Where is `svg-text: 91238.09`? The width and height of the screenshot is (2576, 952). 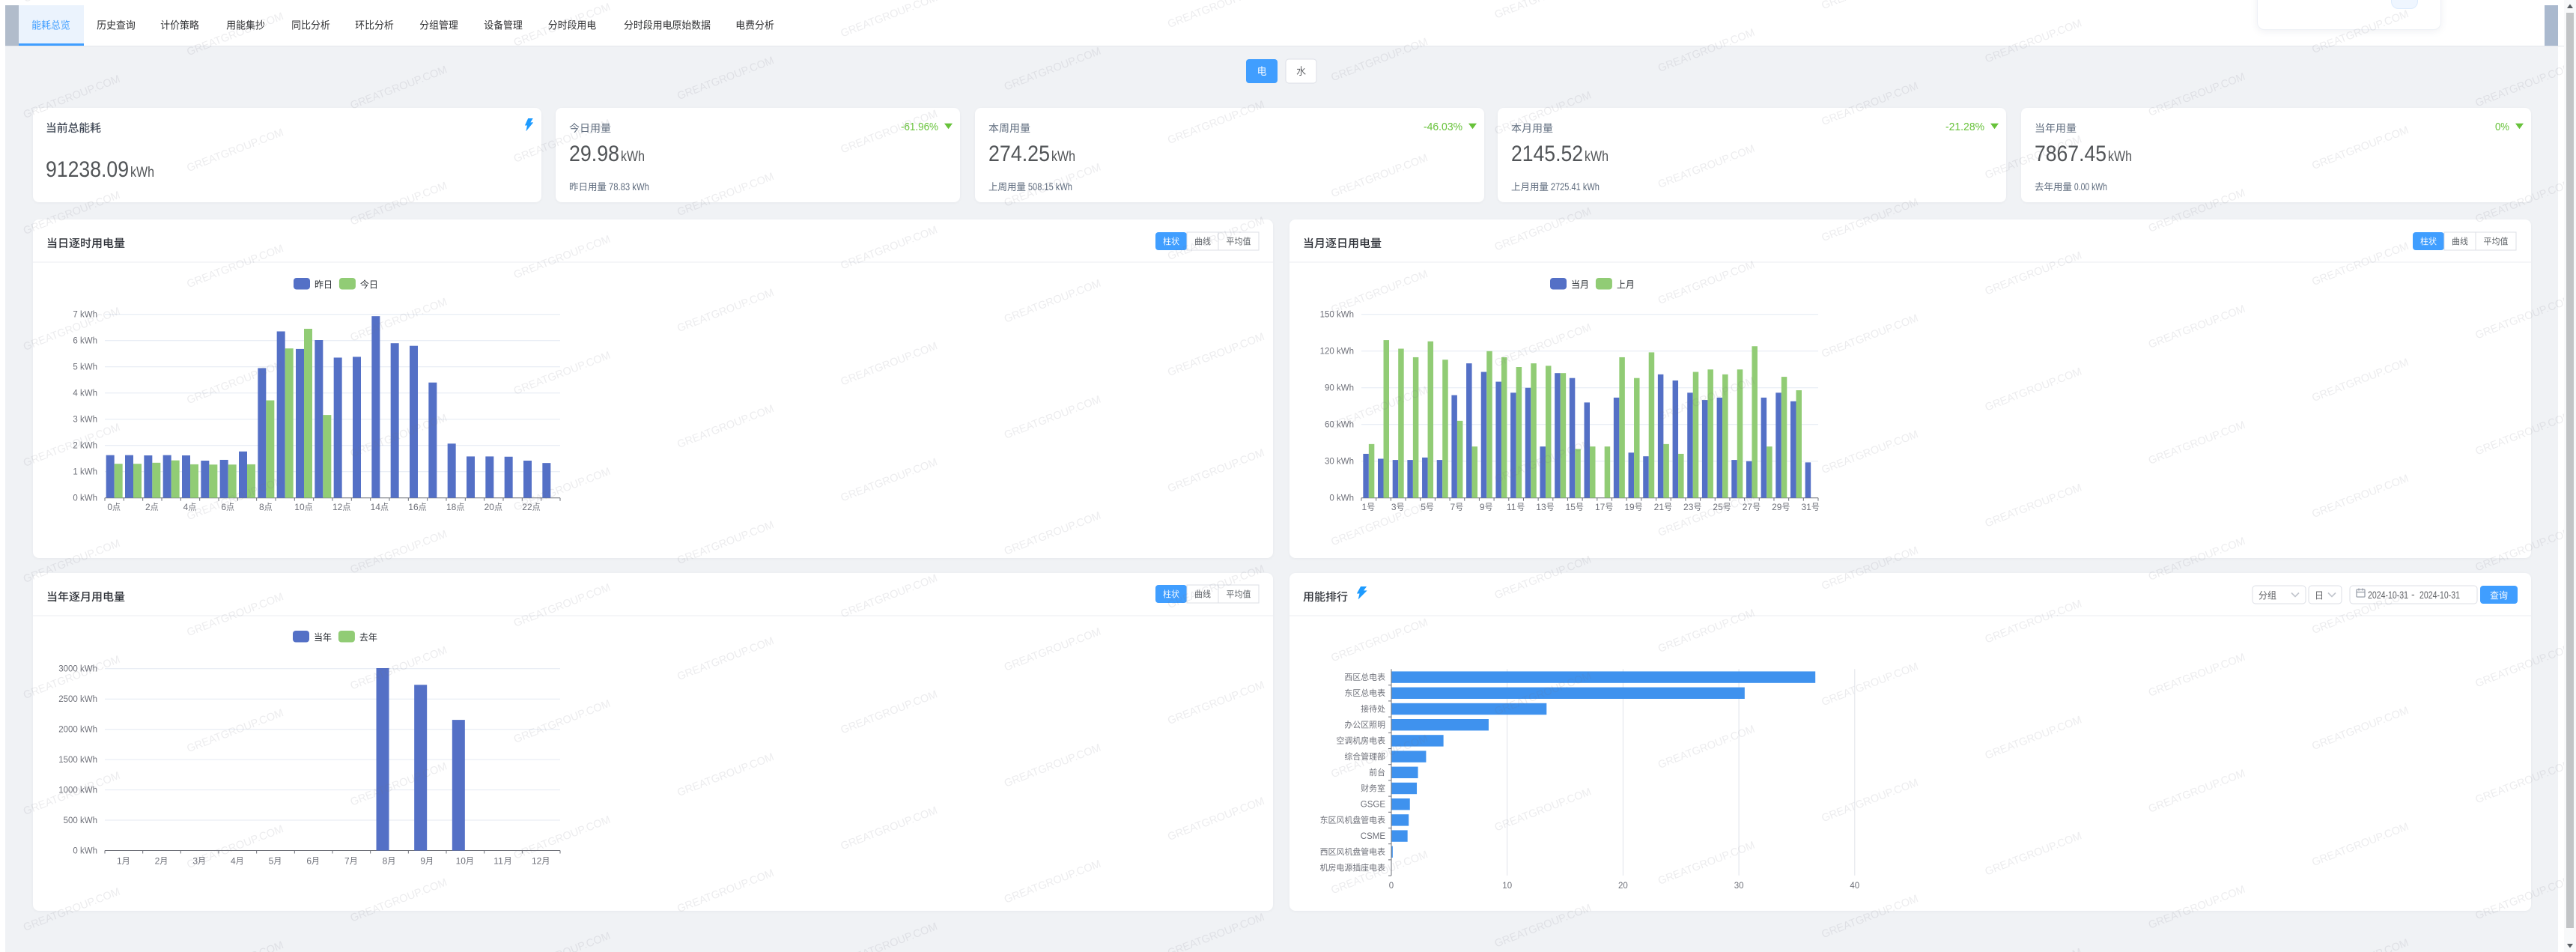 svg-text: 91238.09 is located at coordinates (87, 169).